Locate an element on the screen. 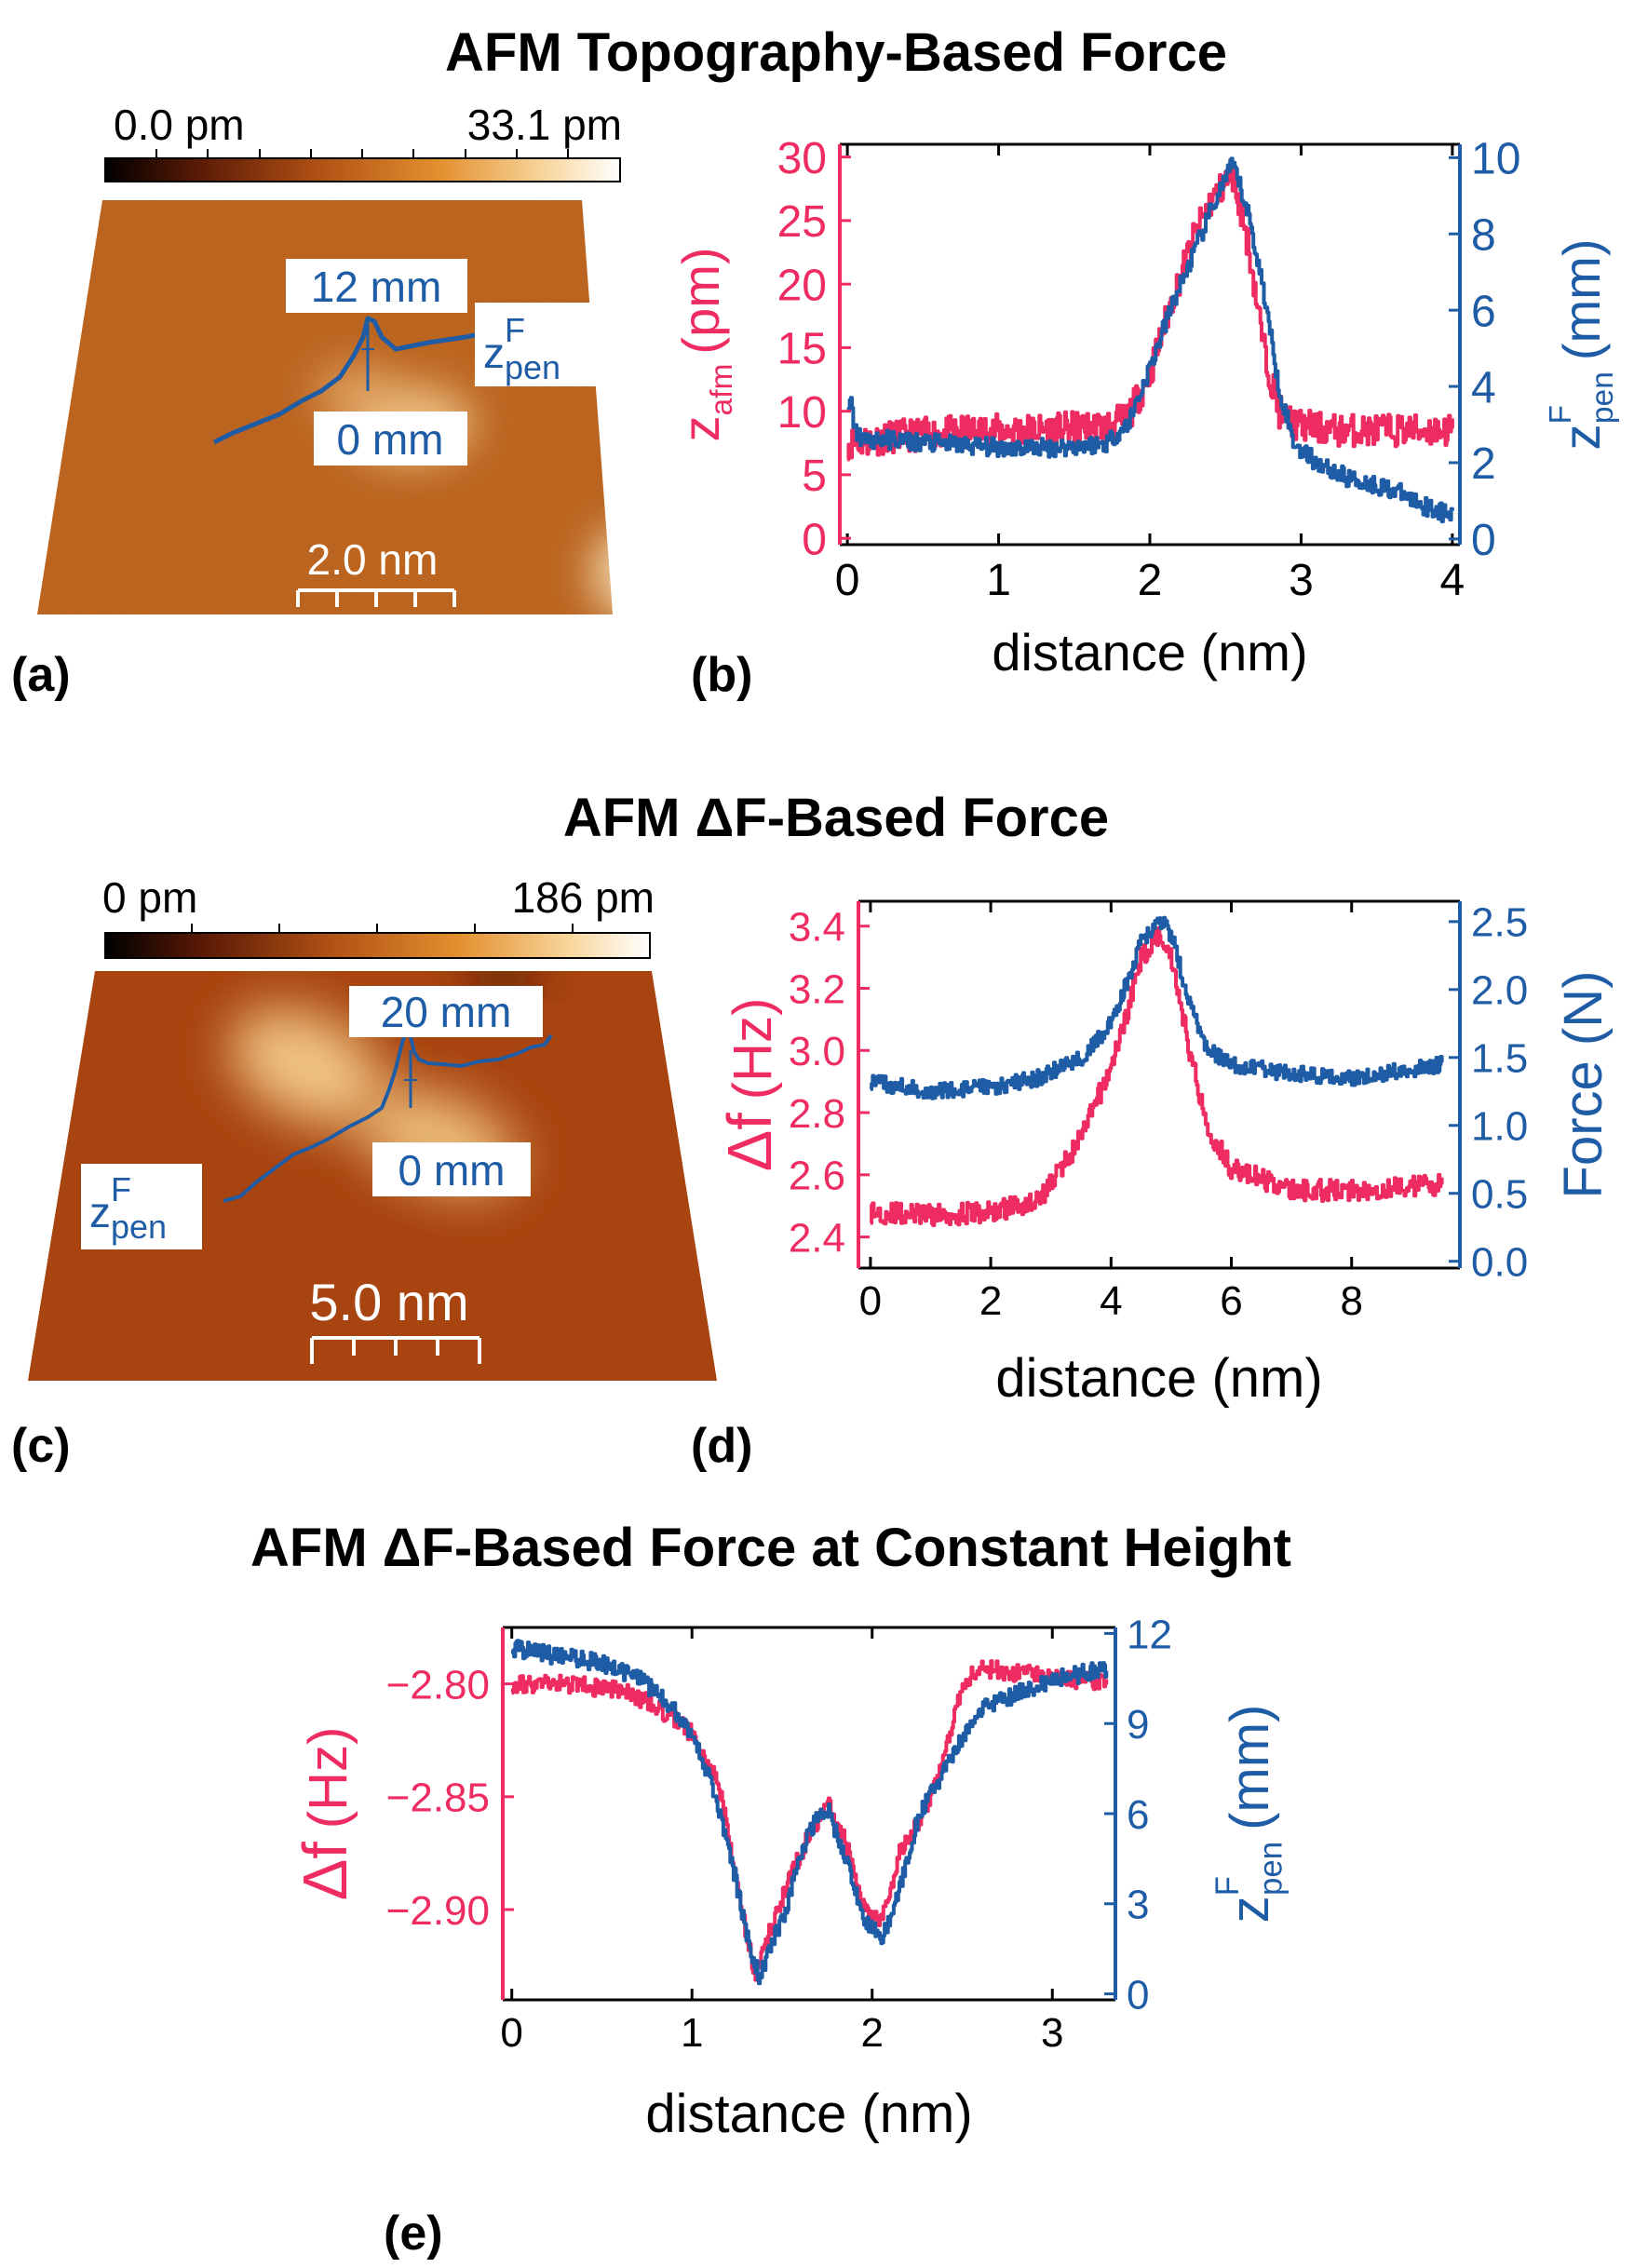  series-Force-line is located at coordinates (1157, 1008).